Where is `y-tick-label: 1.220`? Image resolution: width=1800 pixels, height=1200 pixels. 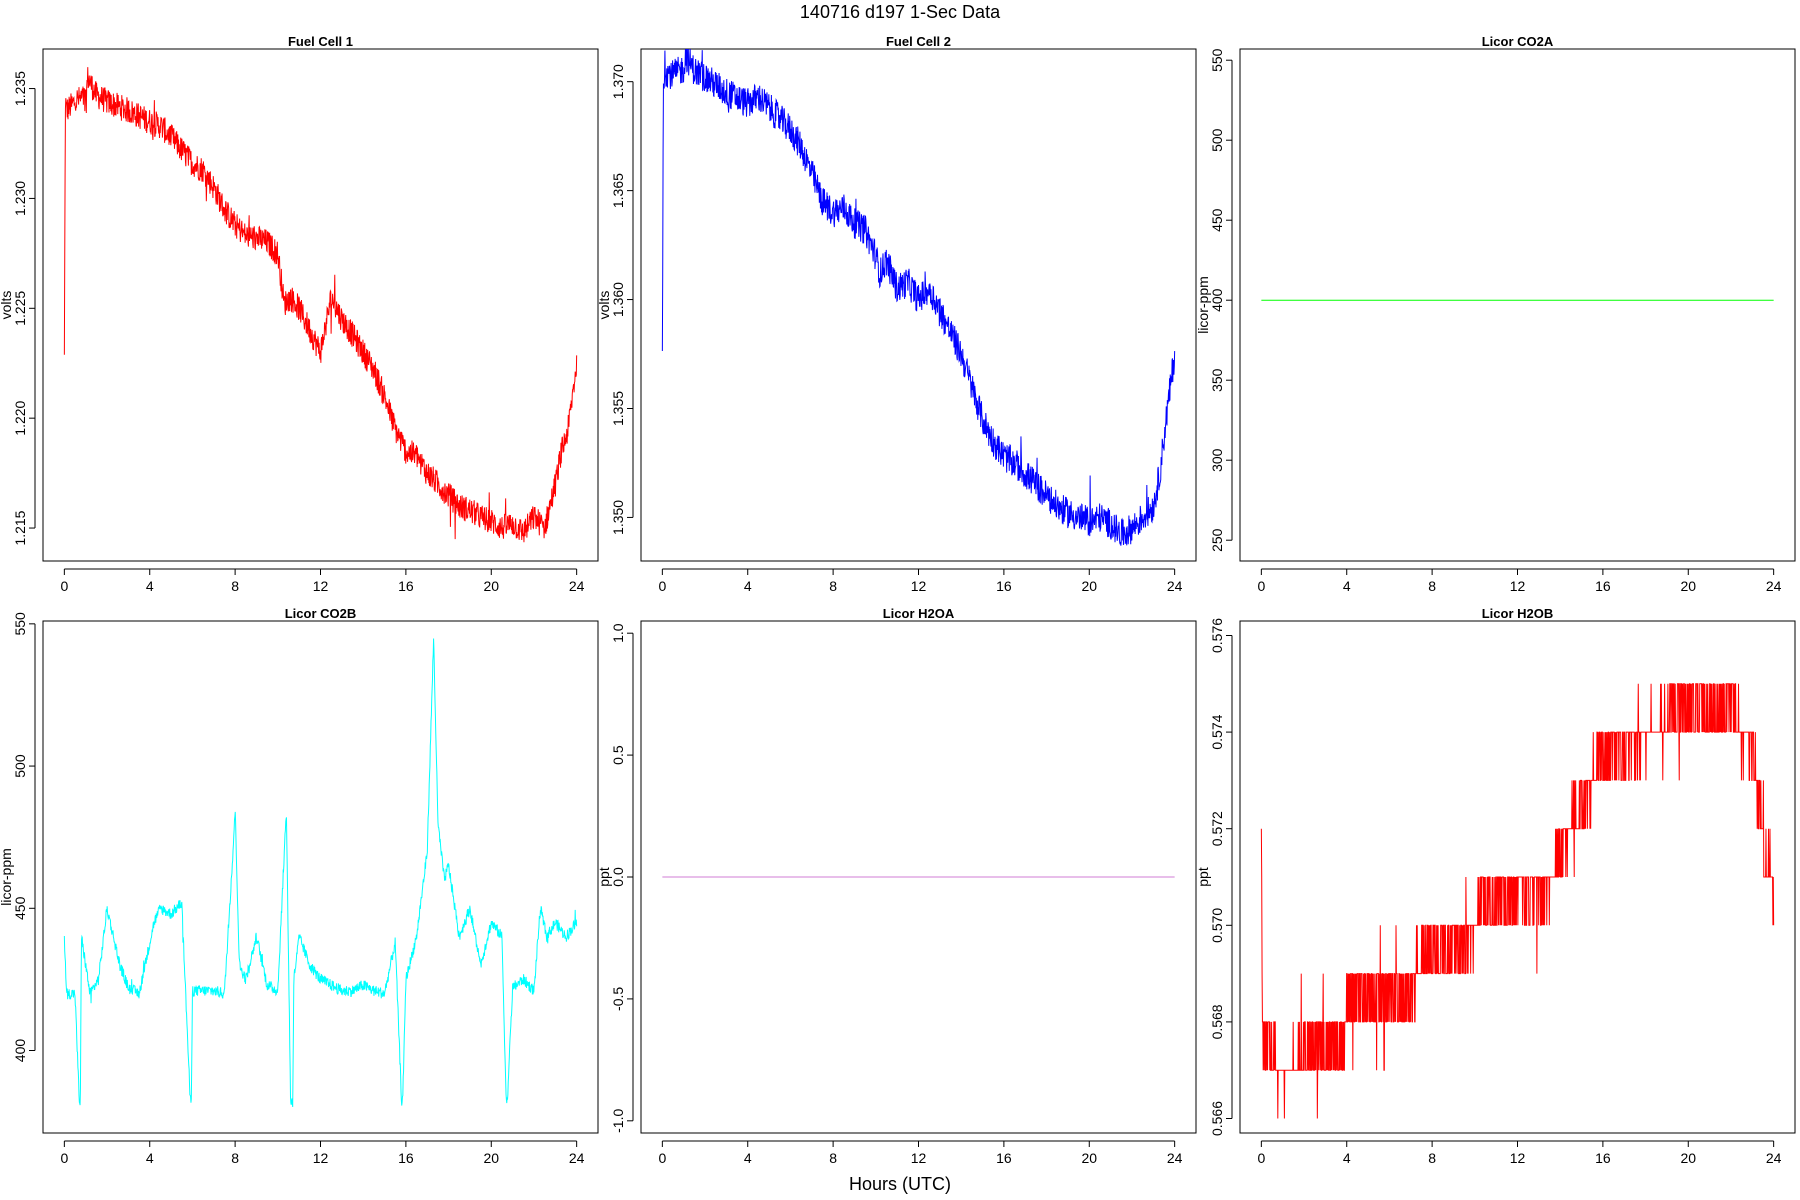
y-tick-label: 1.220 is located at coordinates (20, 417).